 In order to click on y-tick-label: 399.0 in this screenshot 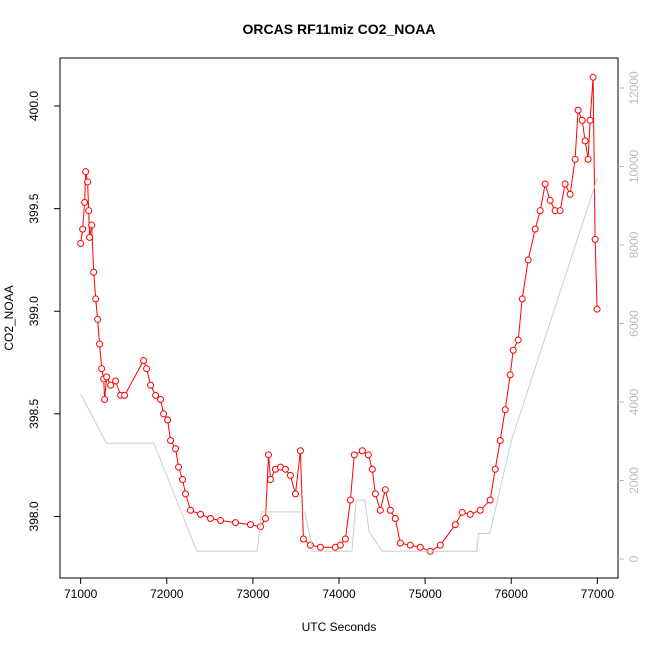, I will do `click(34, 311)`.